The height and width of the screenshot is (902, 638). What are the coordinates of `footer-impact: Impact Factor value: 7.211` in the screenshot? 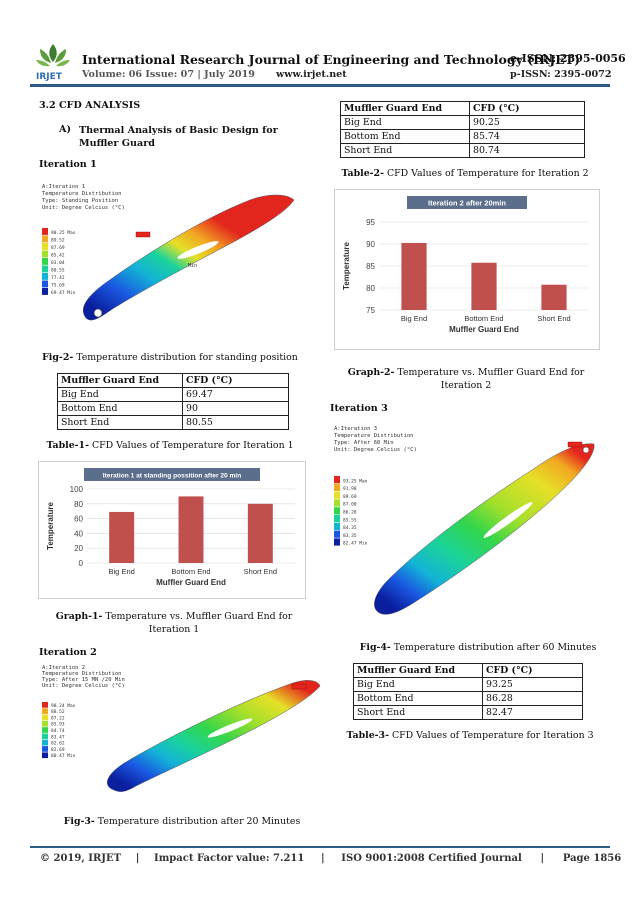 It's located at (229, 858).